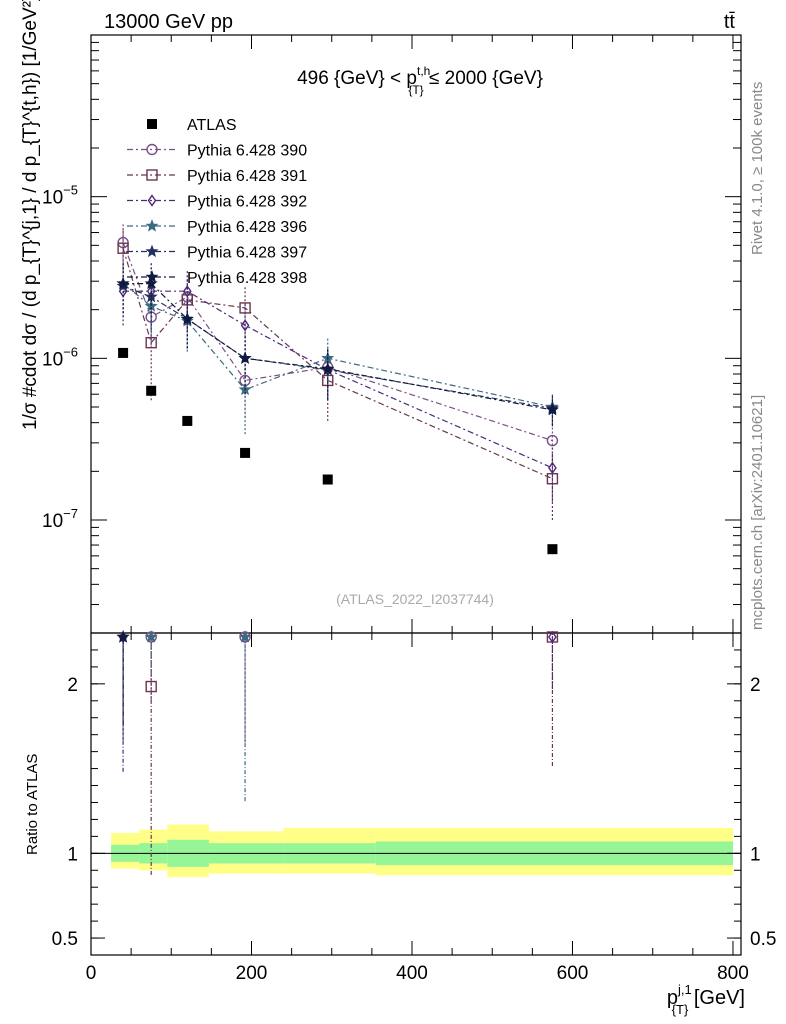  What do you see at coordinates (247, 151) in the screenshot?
I see `legend-label: Pythia 6.428 390` at bounding box center [247, 151].